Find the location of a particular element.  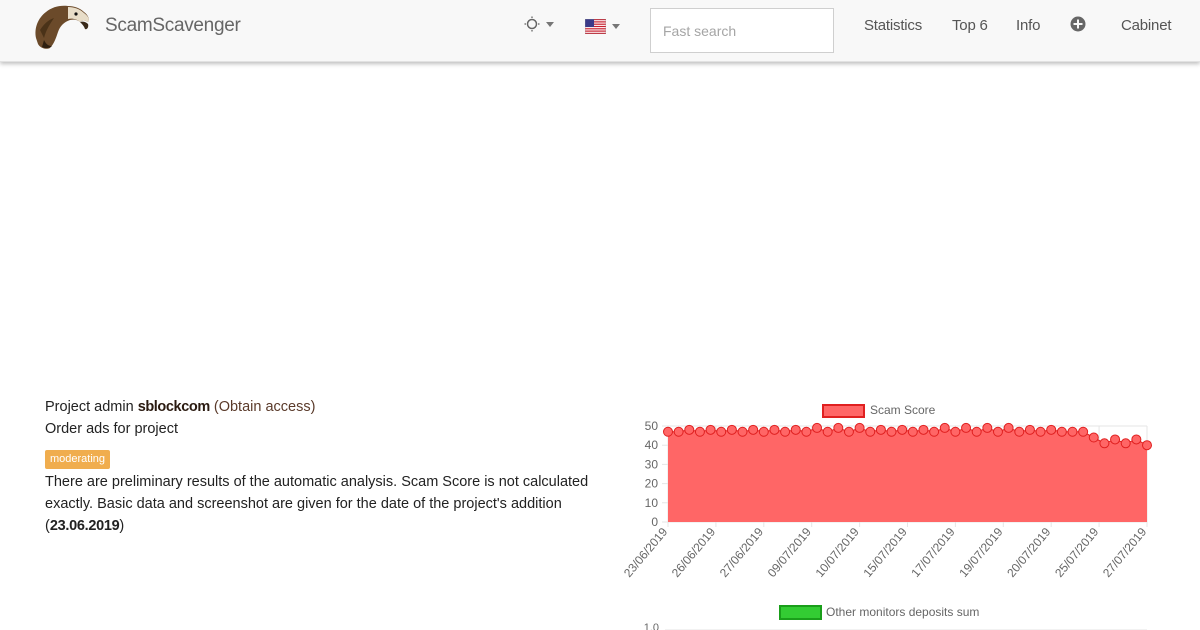

us-flag-icon is located at coordinates (595, 26).